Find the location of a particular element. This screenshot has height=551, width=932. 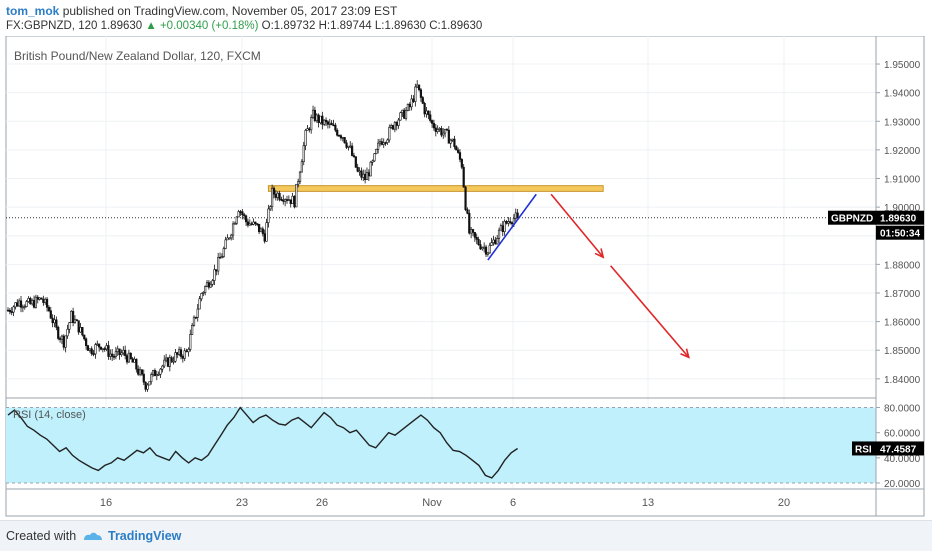

price-tick-label: 1.85000 is located at coordinates (902, 351).